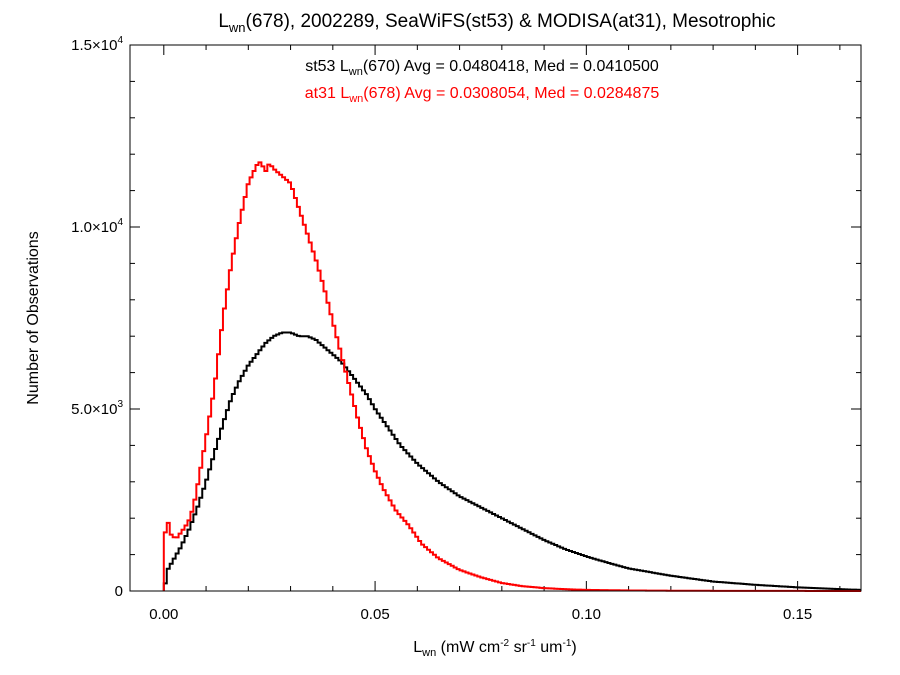  What do you see at coordinates (97, 44) in the screenshot?
I see `y-tick-label: 1.5×10⁴` at bounding box center [97, 44].